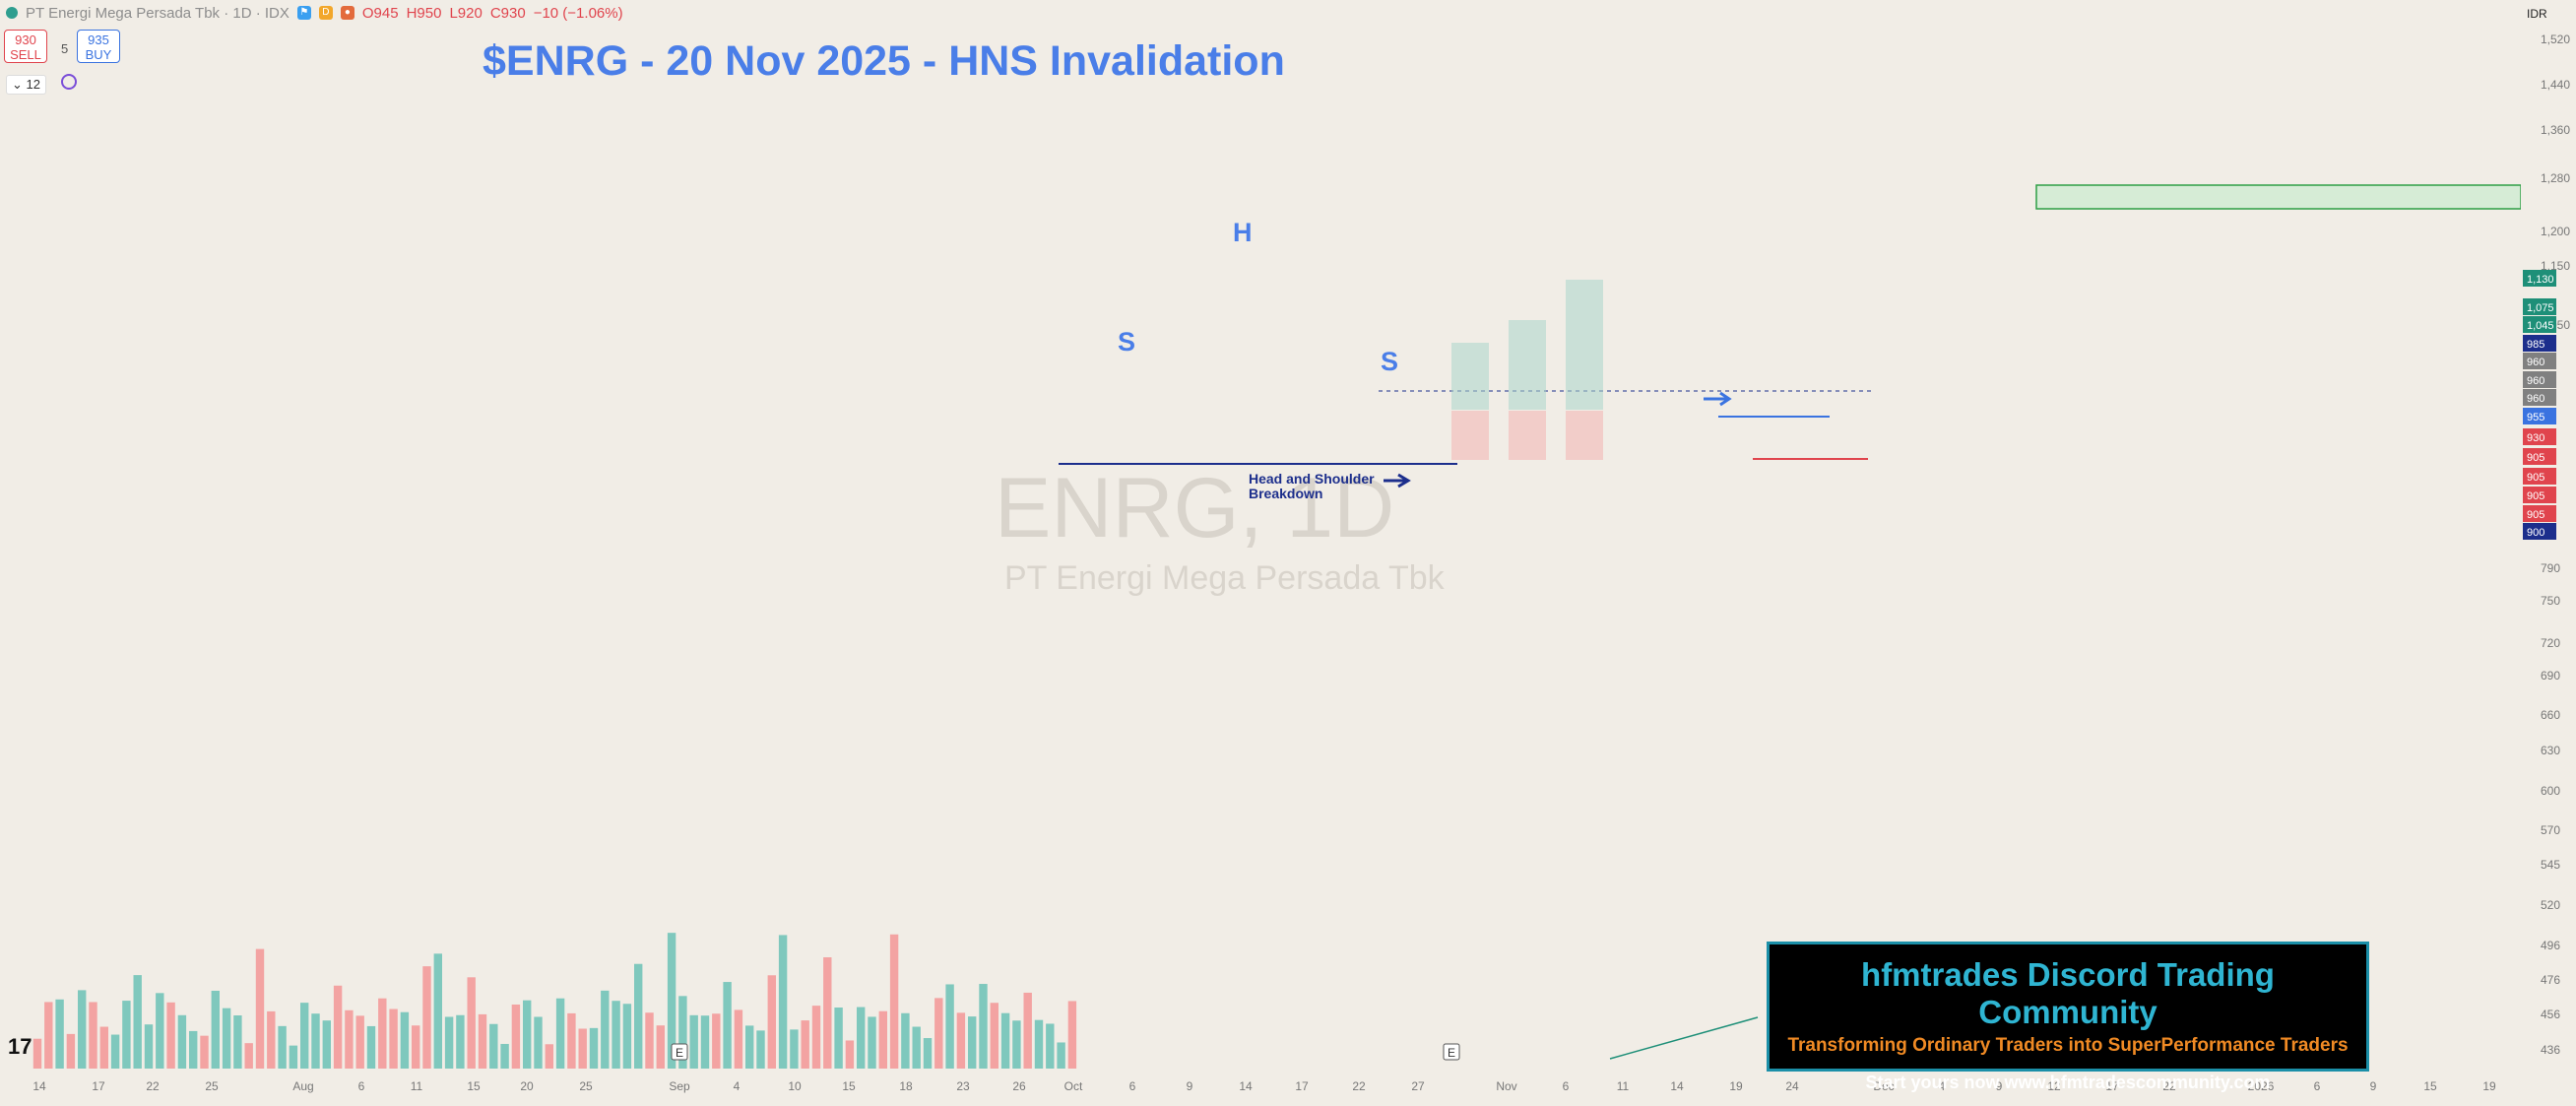  Describe the element at coordinates (1999, 1086) in the screenshot. I see `time-tick-label: 9` at that location.